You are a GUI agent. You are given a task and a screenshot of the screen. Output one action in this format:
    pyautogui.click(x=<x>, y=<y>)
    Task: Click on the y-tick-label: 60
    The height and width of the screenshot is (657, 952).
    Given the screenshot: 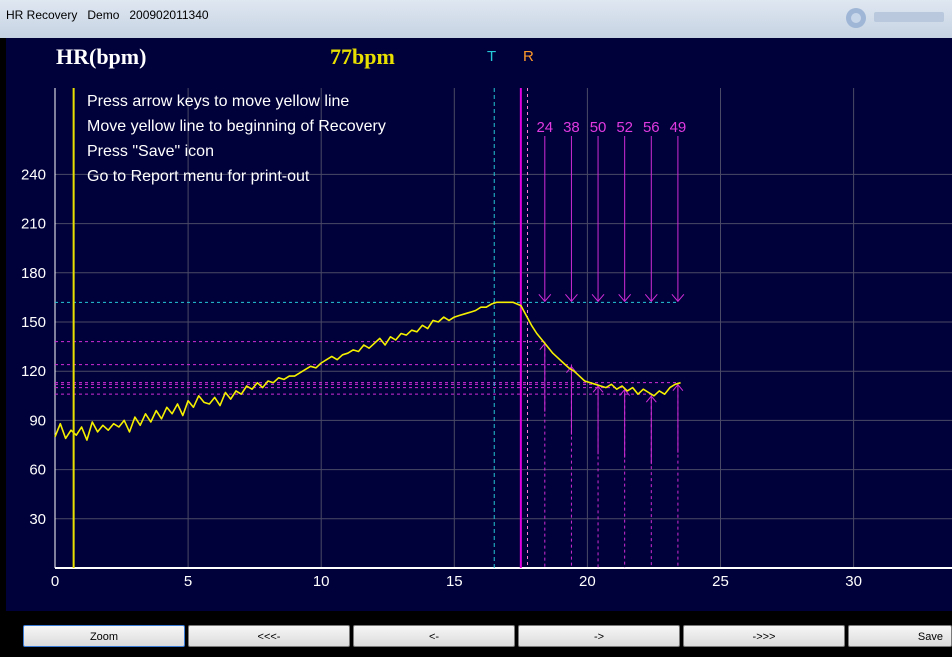 What is the action you would take?
    pyautogui.click(x=37, y=470)
    